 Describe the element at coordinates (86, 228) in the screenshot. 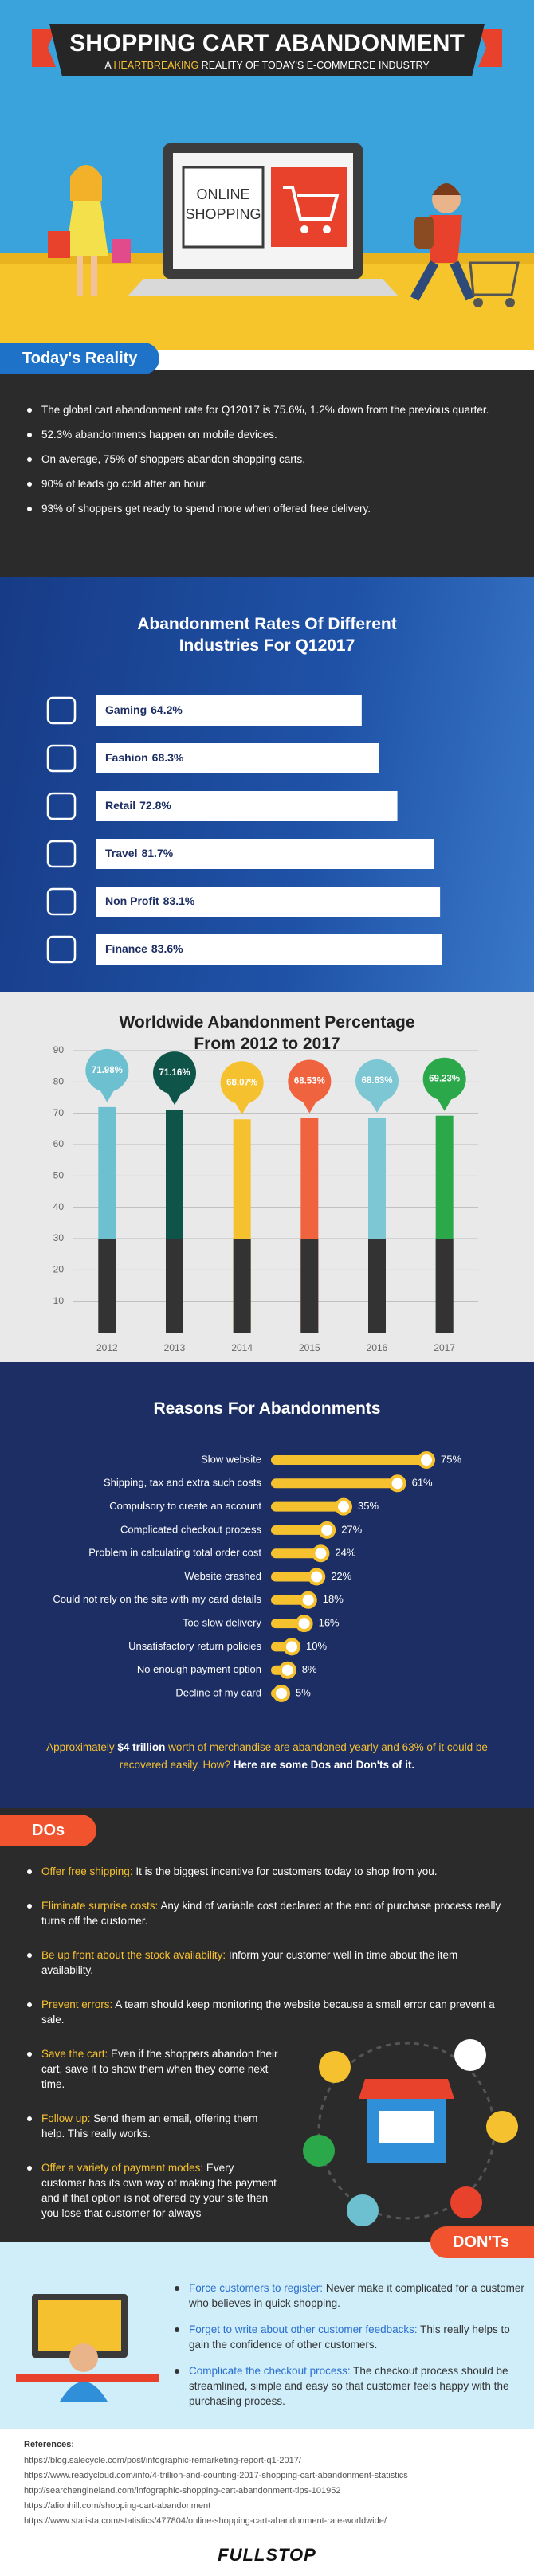

I see `woman-dress` at that location.